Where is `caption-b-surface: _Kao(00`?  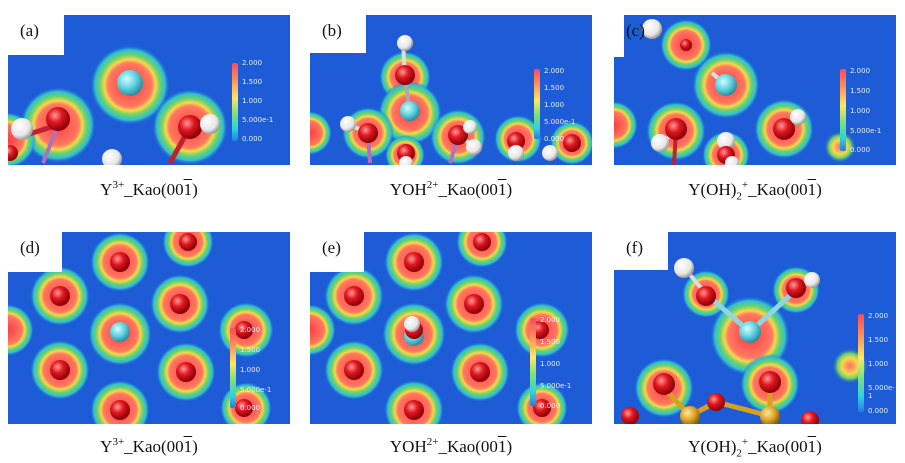
caption-b-surface: _Kao(00 is located at coordinates (468, 189).